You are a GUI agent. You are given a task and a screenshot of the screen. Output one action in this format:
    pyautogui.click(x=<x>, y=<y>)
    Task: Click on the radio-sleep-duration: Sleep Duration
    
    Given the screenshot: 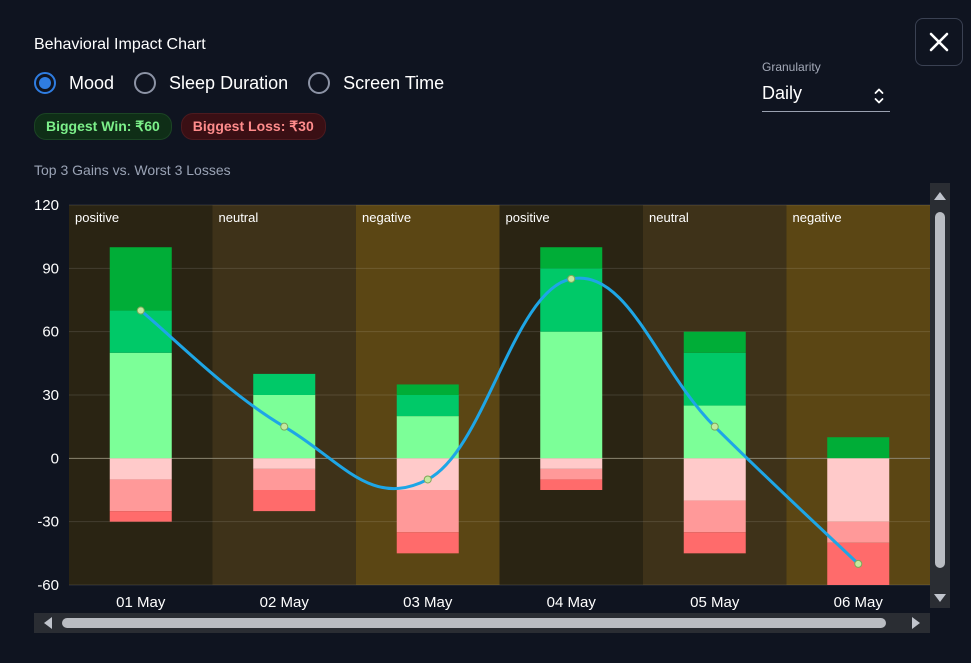 What is the action you would take?
    pyautogui.click(x=211, y=83)
    